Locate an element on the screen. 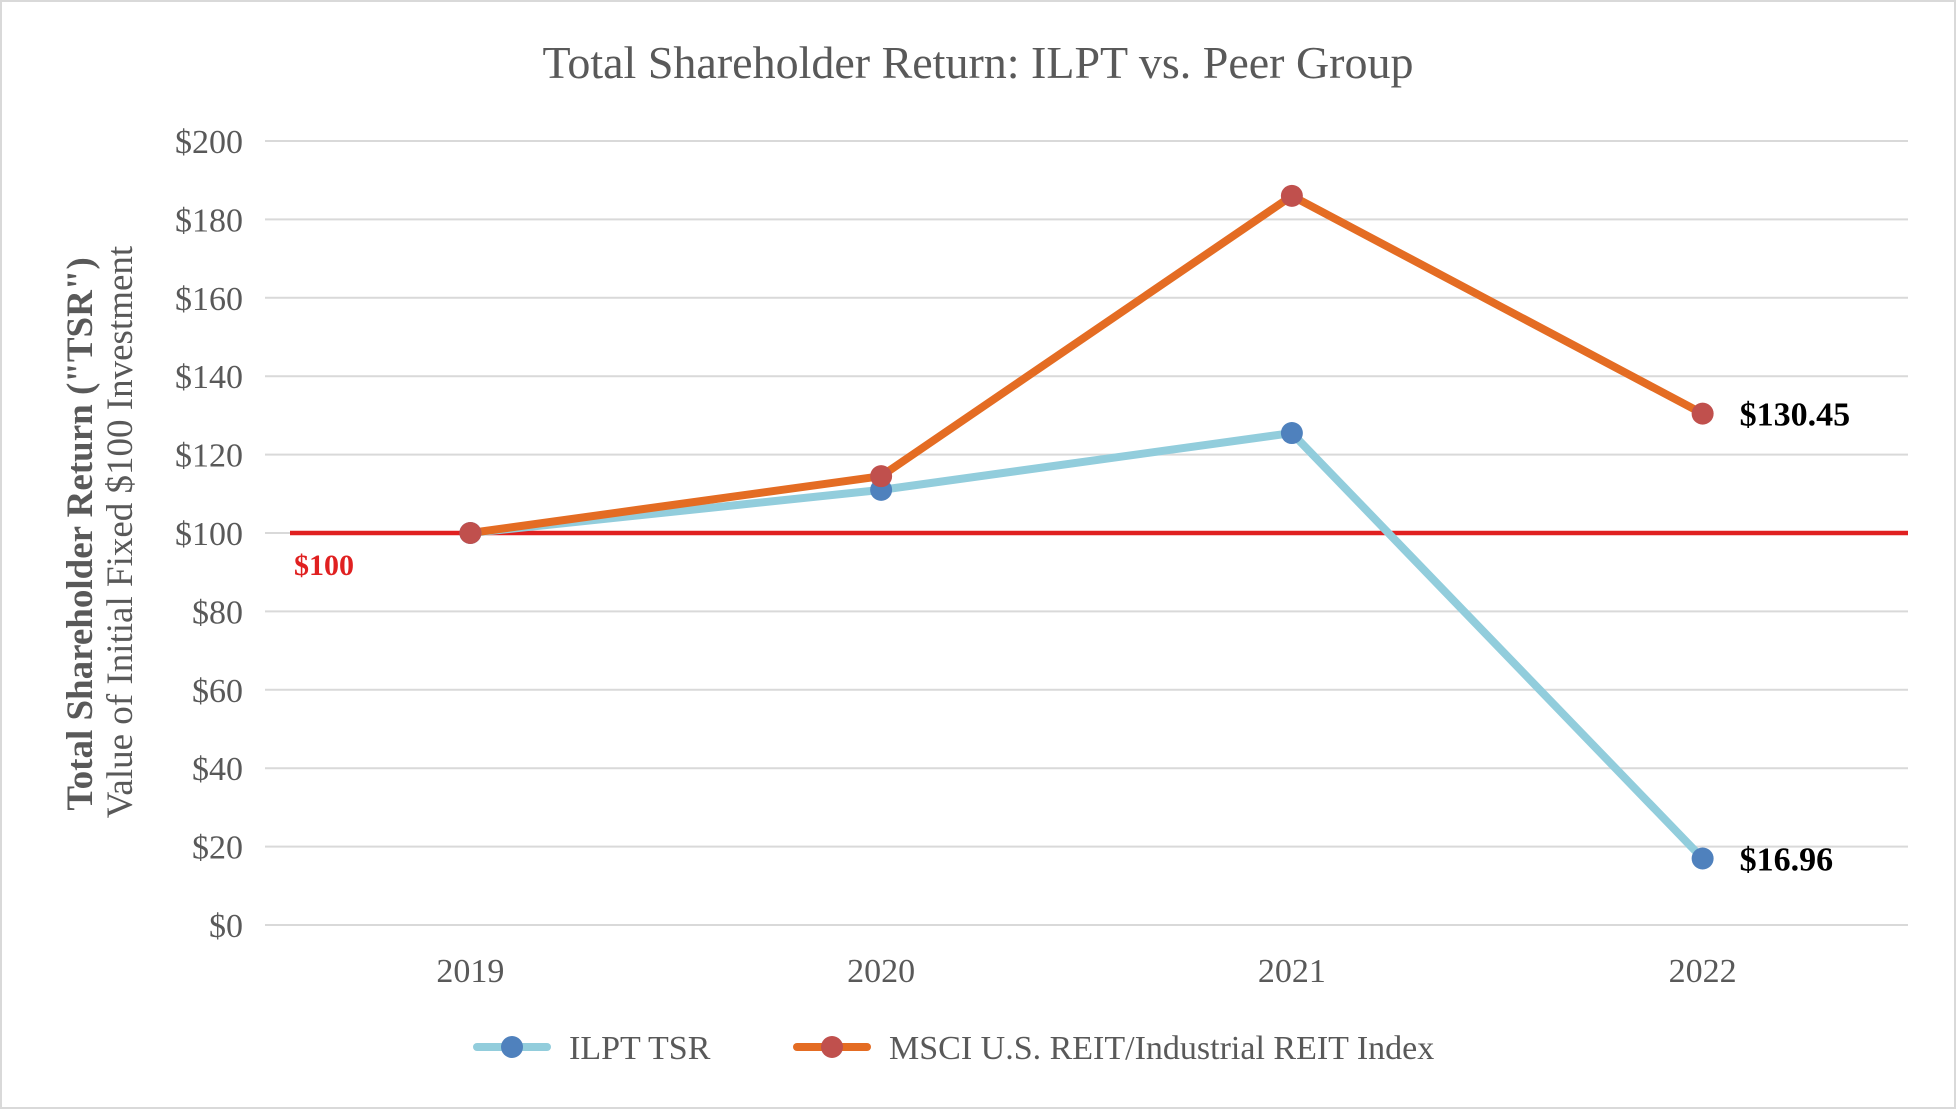 This screenshot has height=1109, width=1956. y-tick-label: $180 is located at coordinates (209, 220).